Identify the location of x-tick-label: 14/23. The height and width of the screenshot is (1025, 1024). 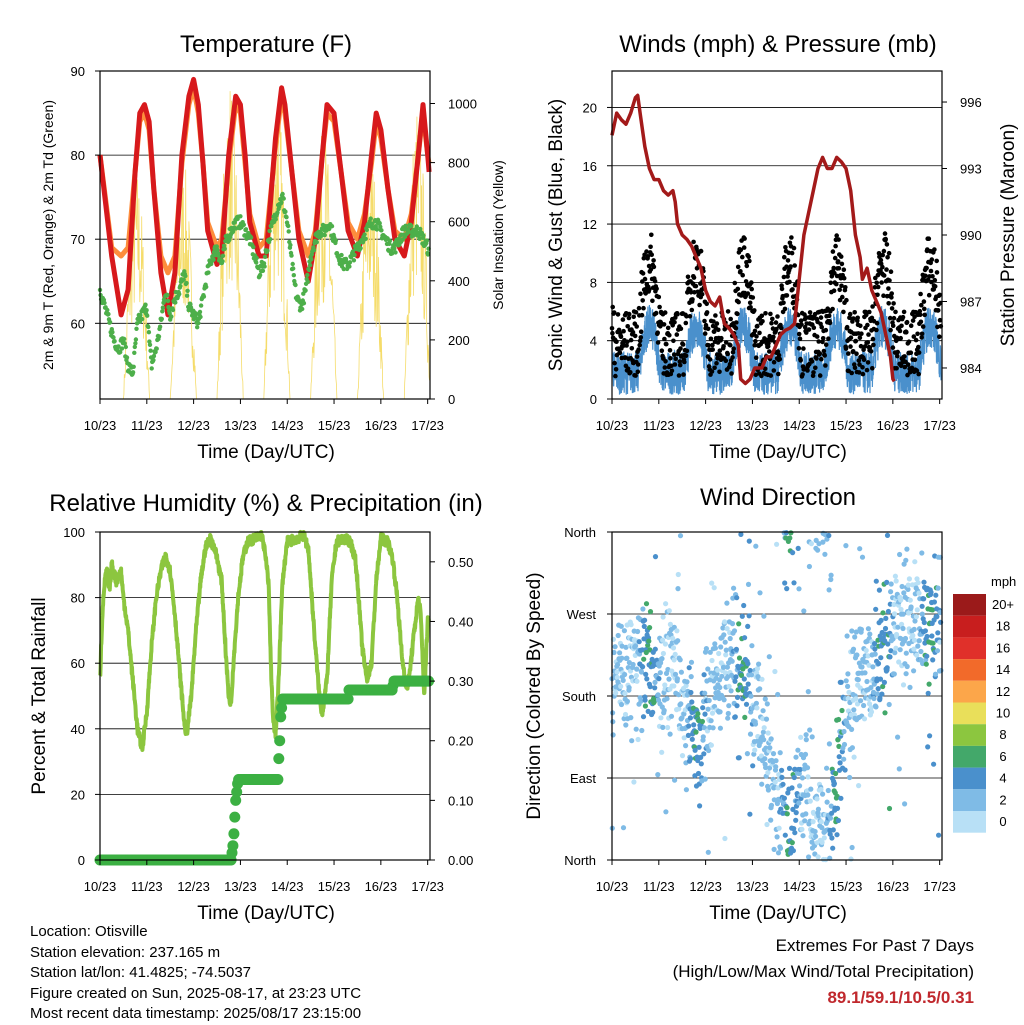
(287, 425).